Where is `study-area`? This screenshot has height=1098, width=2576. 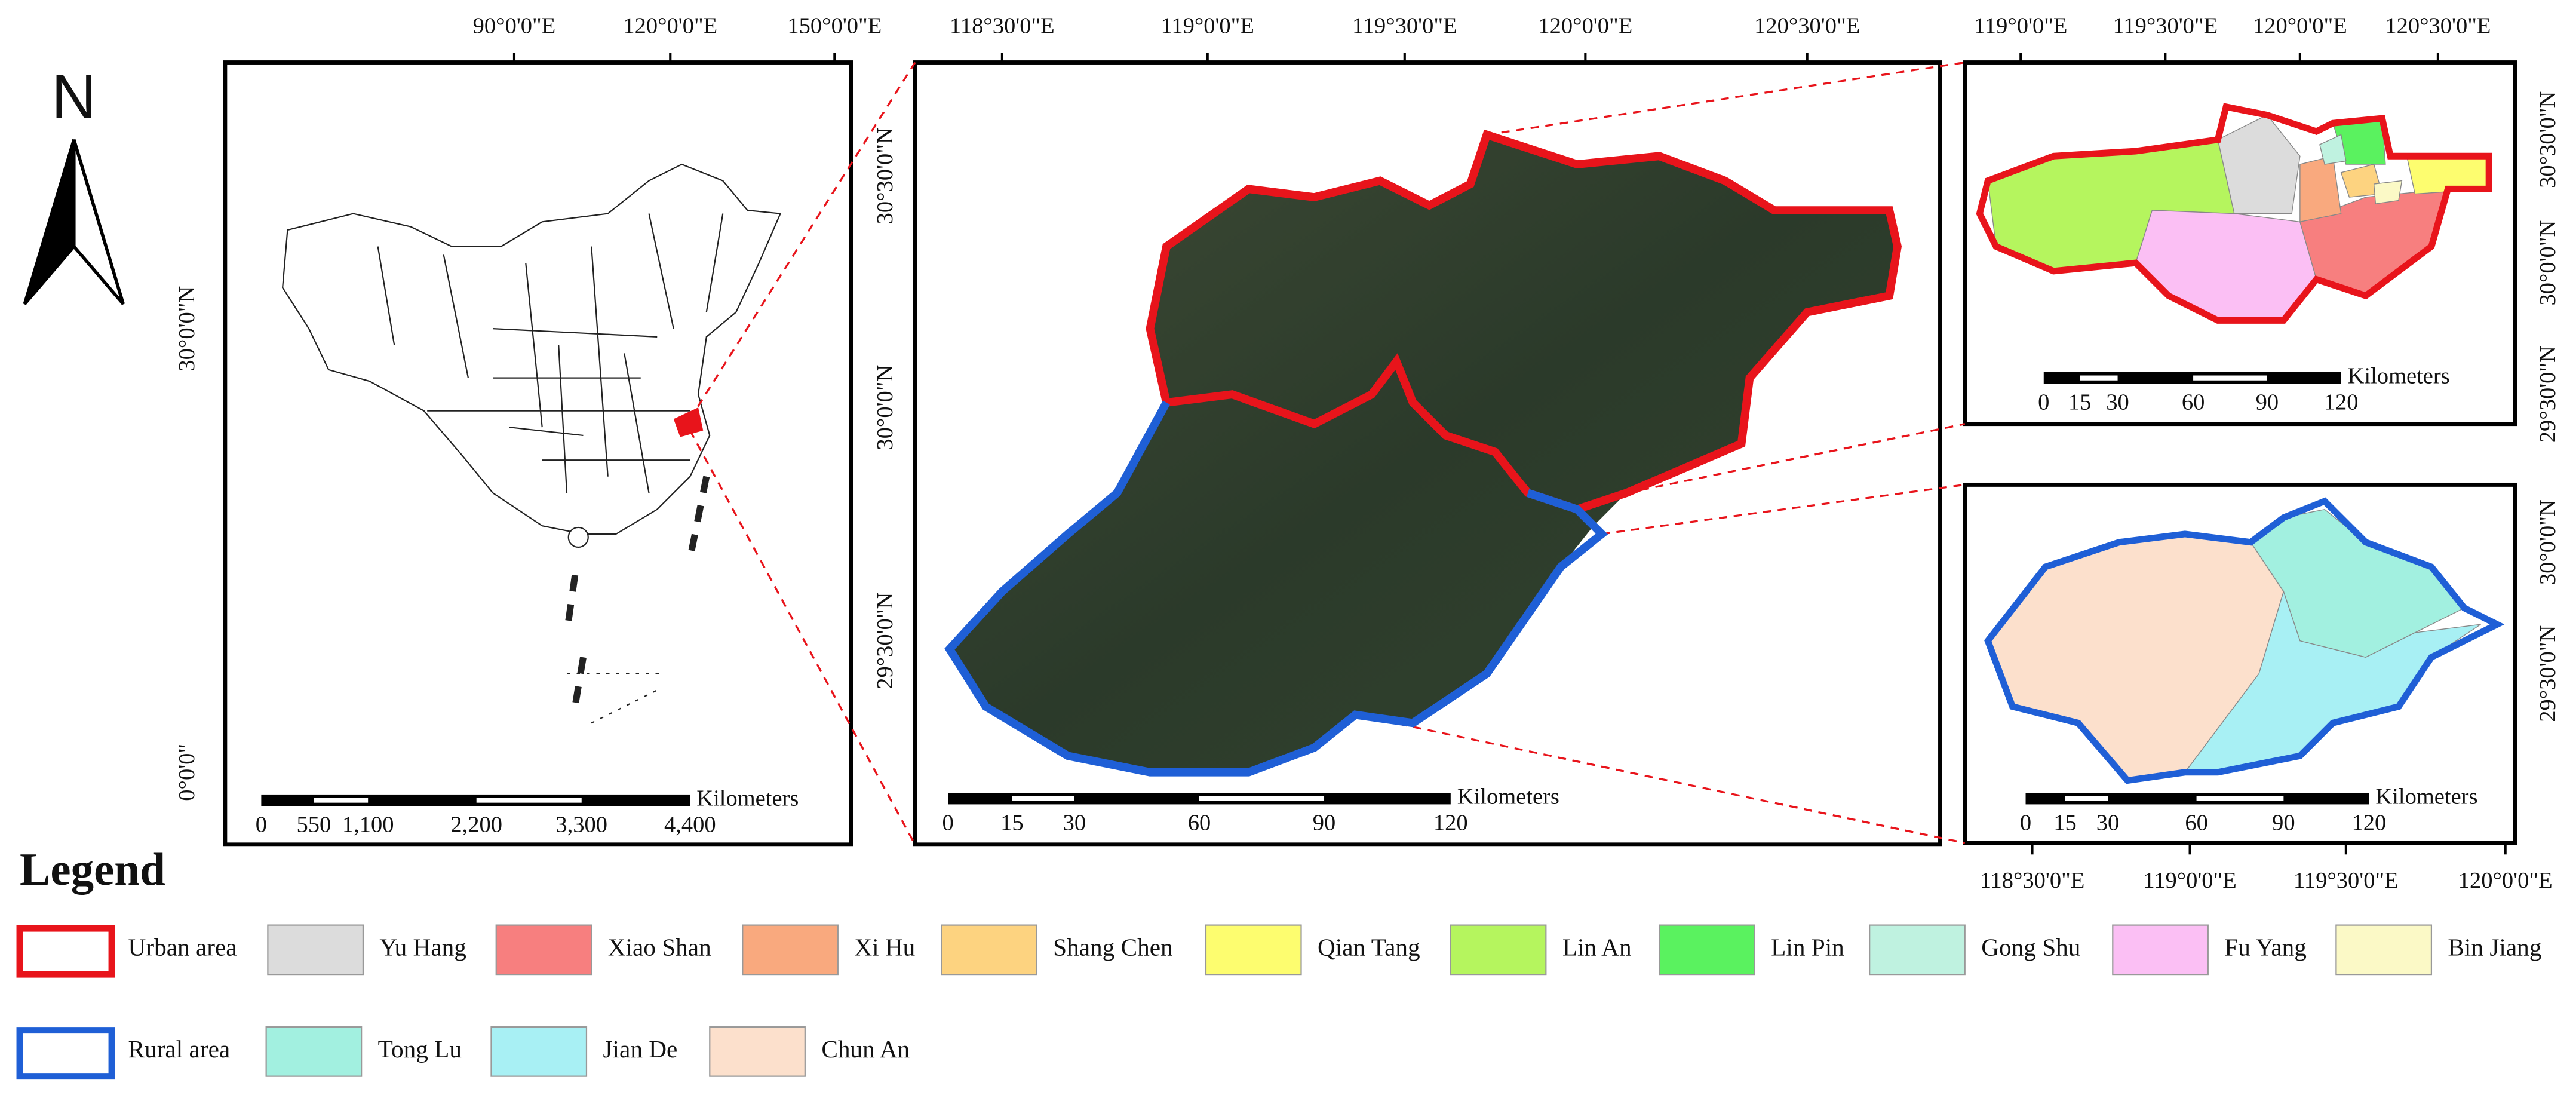
study-area is located at coordinates (688, 422).